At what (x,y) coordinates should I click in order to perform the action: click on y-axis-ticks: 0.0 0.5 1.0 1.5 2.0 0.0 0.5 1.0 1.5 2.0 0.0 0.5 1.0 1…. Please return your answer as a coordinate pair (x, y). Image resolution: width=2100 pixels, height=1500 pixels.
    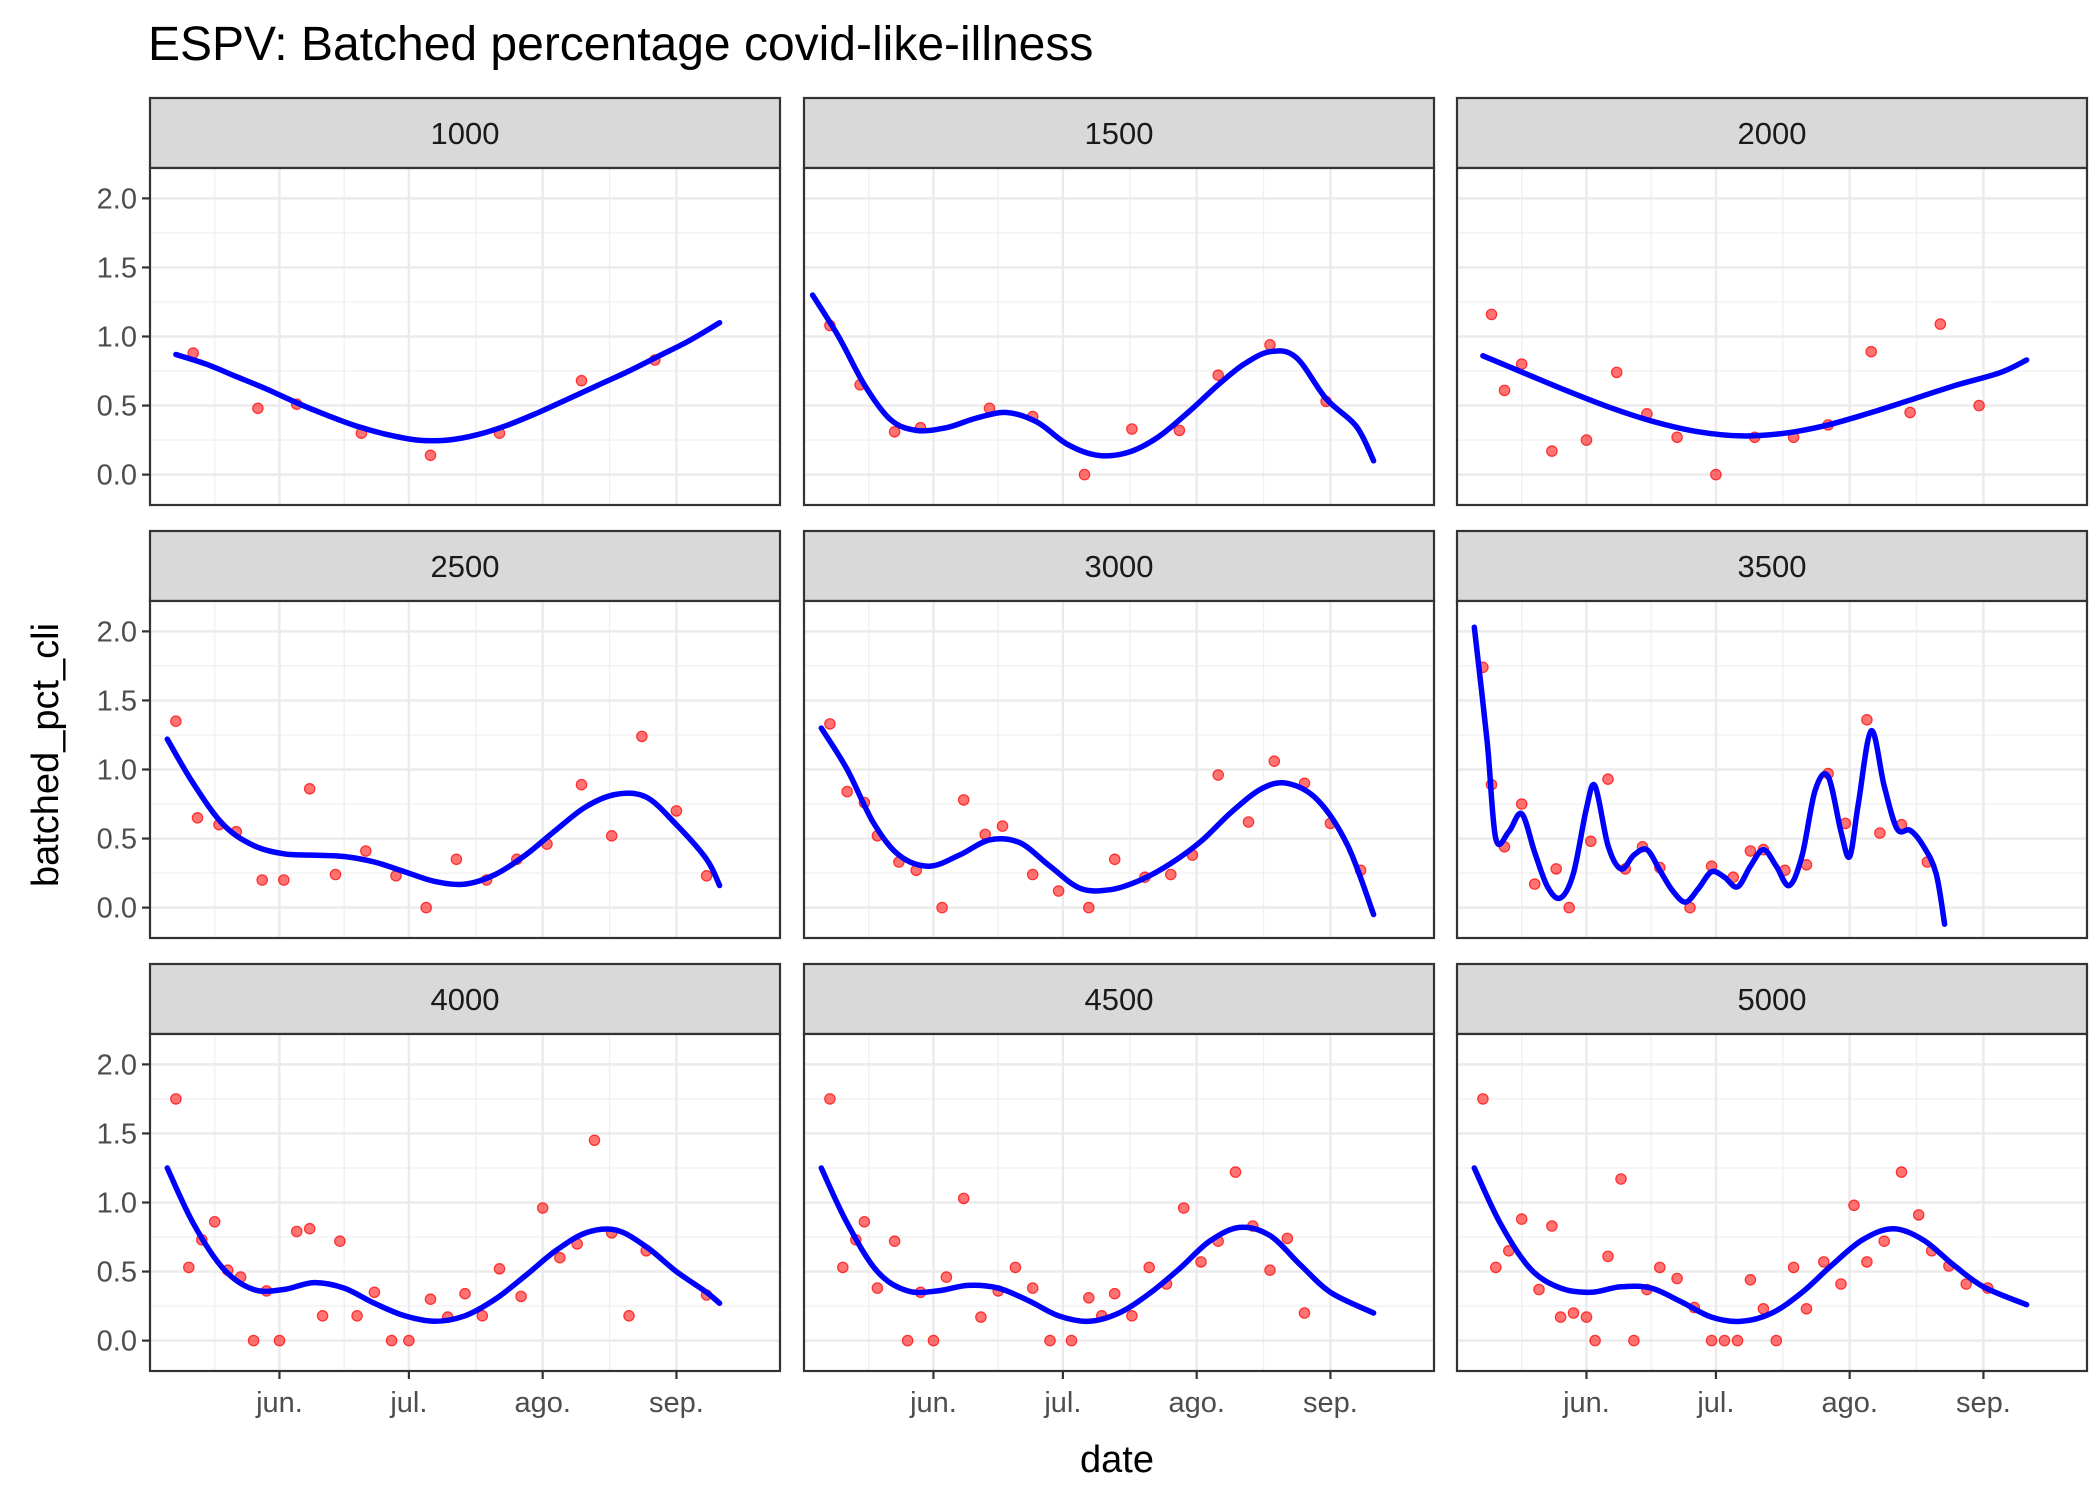
    Looking at the image, I should click on (123, 770).